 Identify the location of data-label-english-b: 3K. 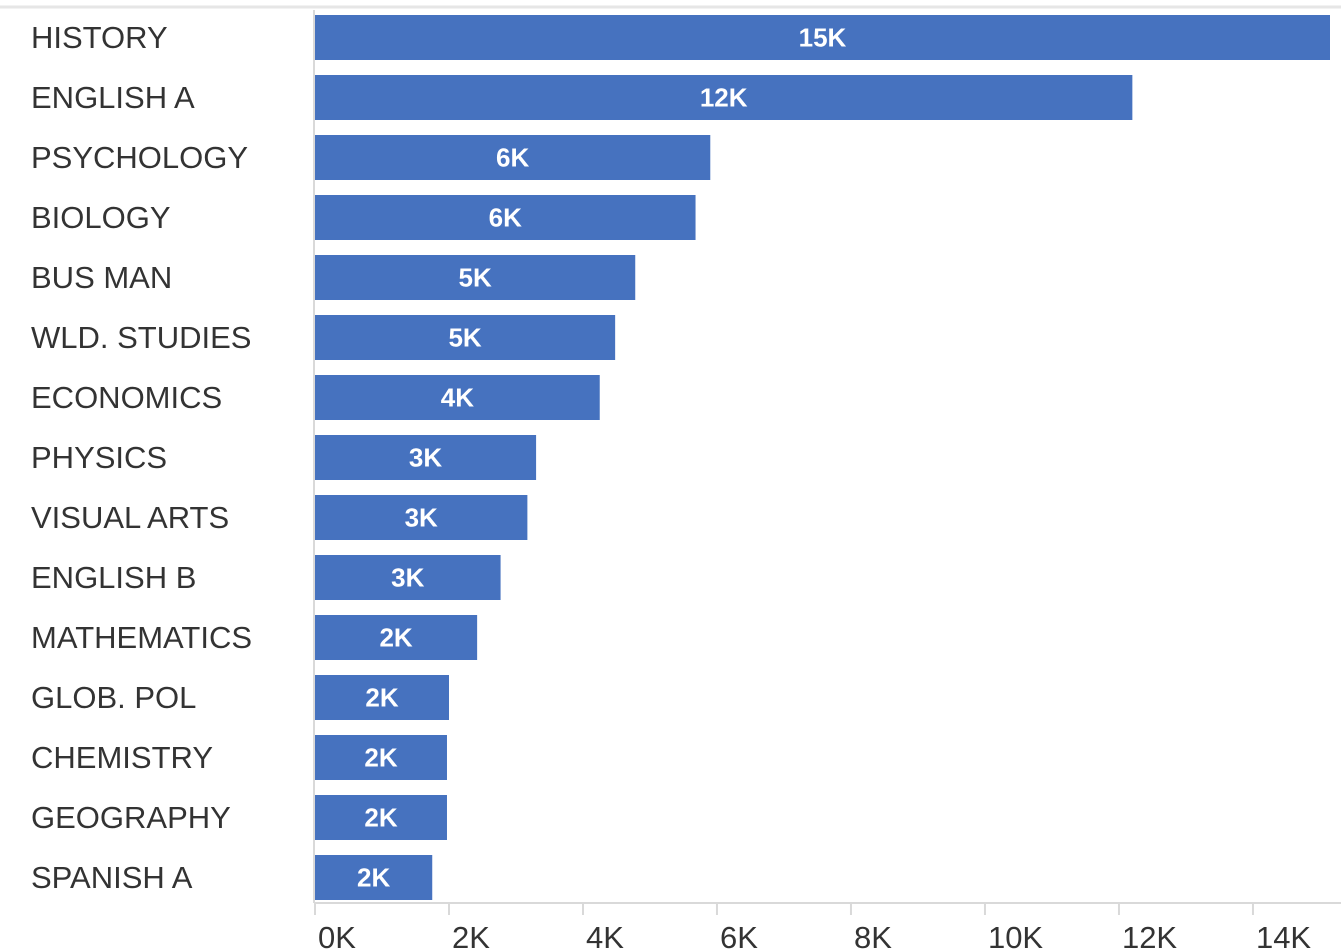
(407, 578).